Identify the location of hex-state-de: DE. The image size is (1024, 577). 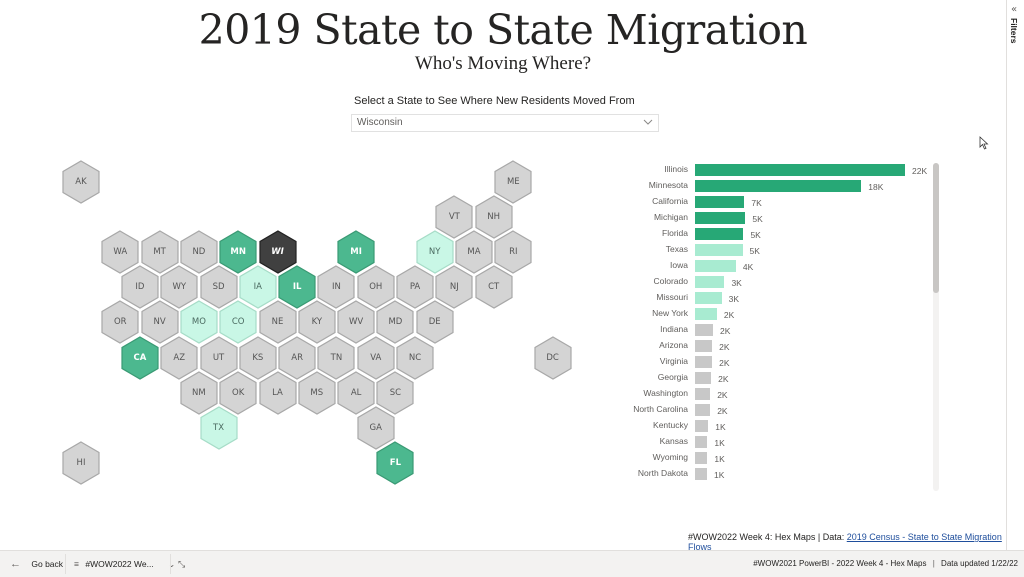
(435, 322).